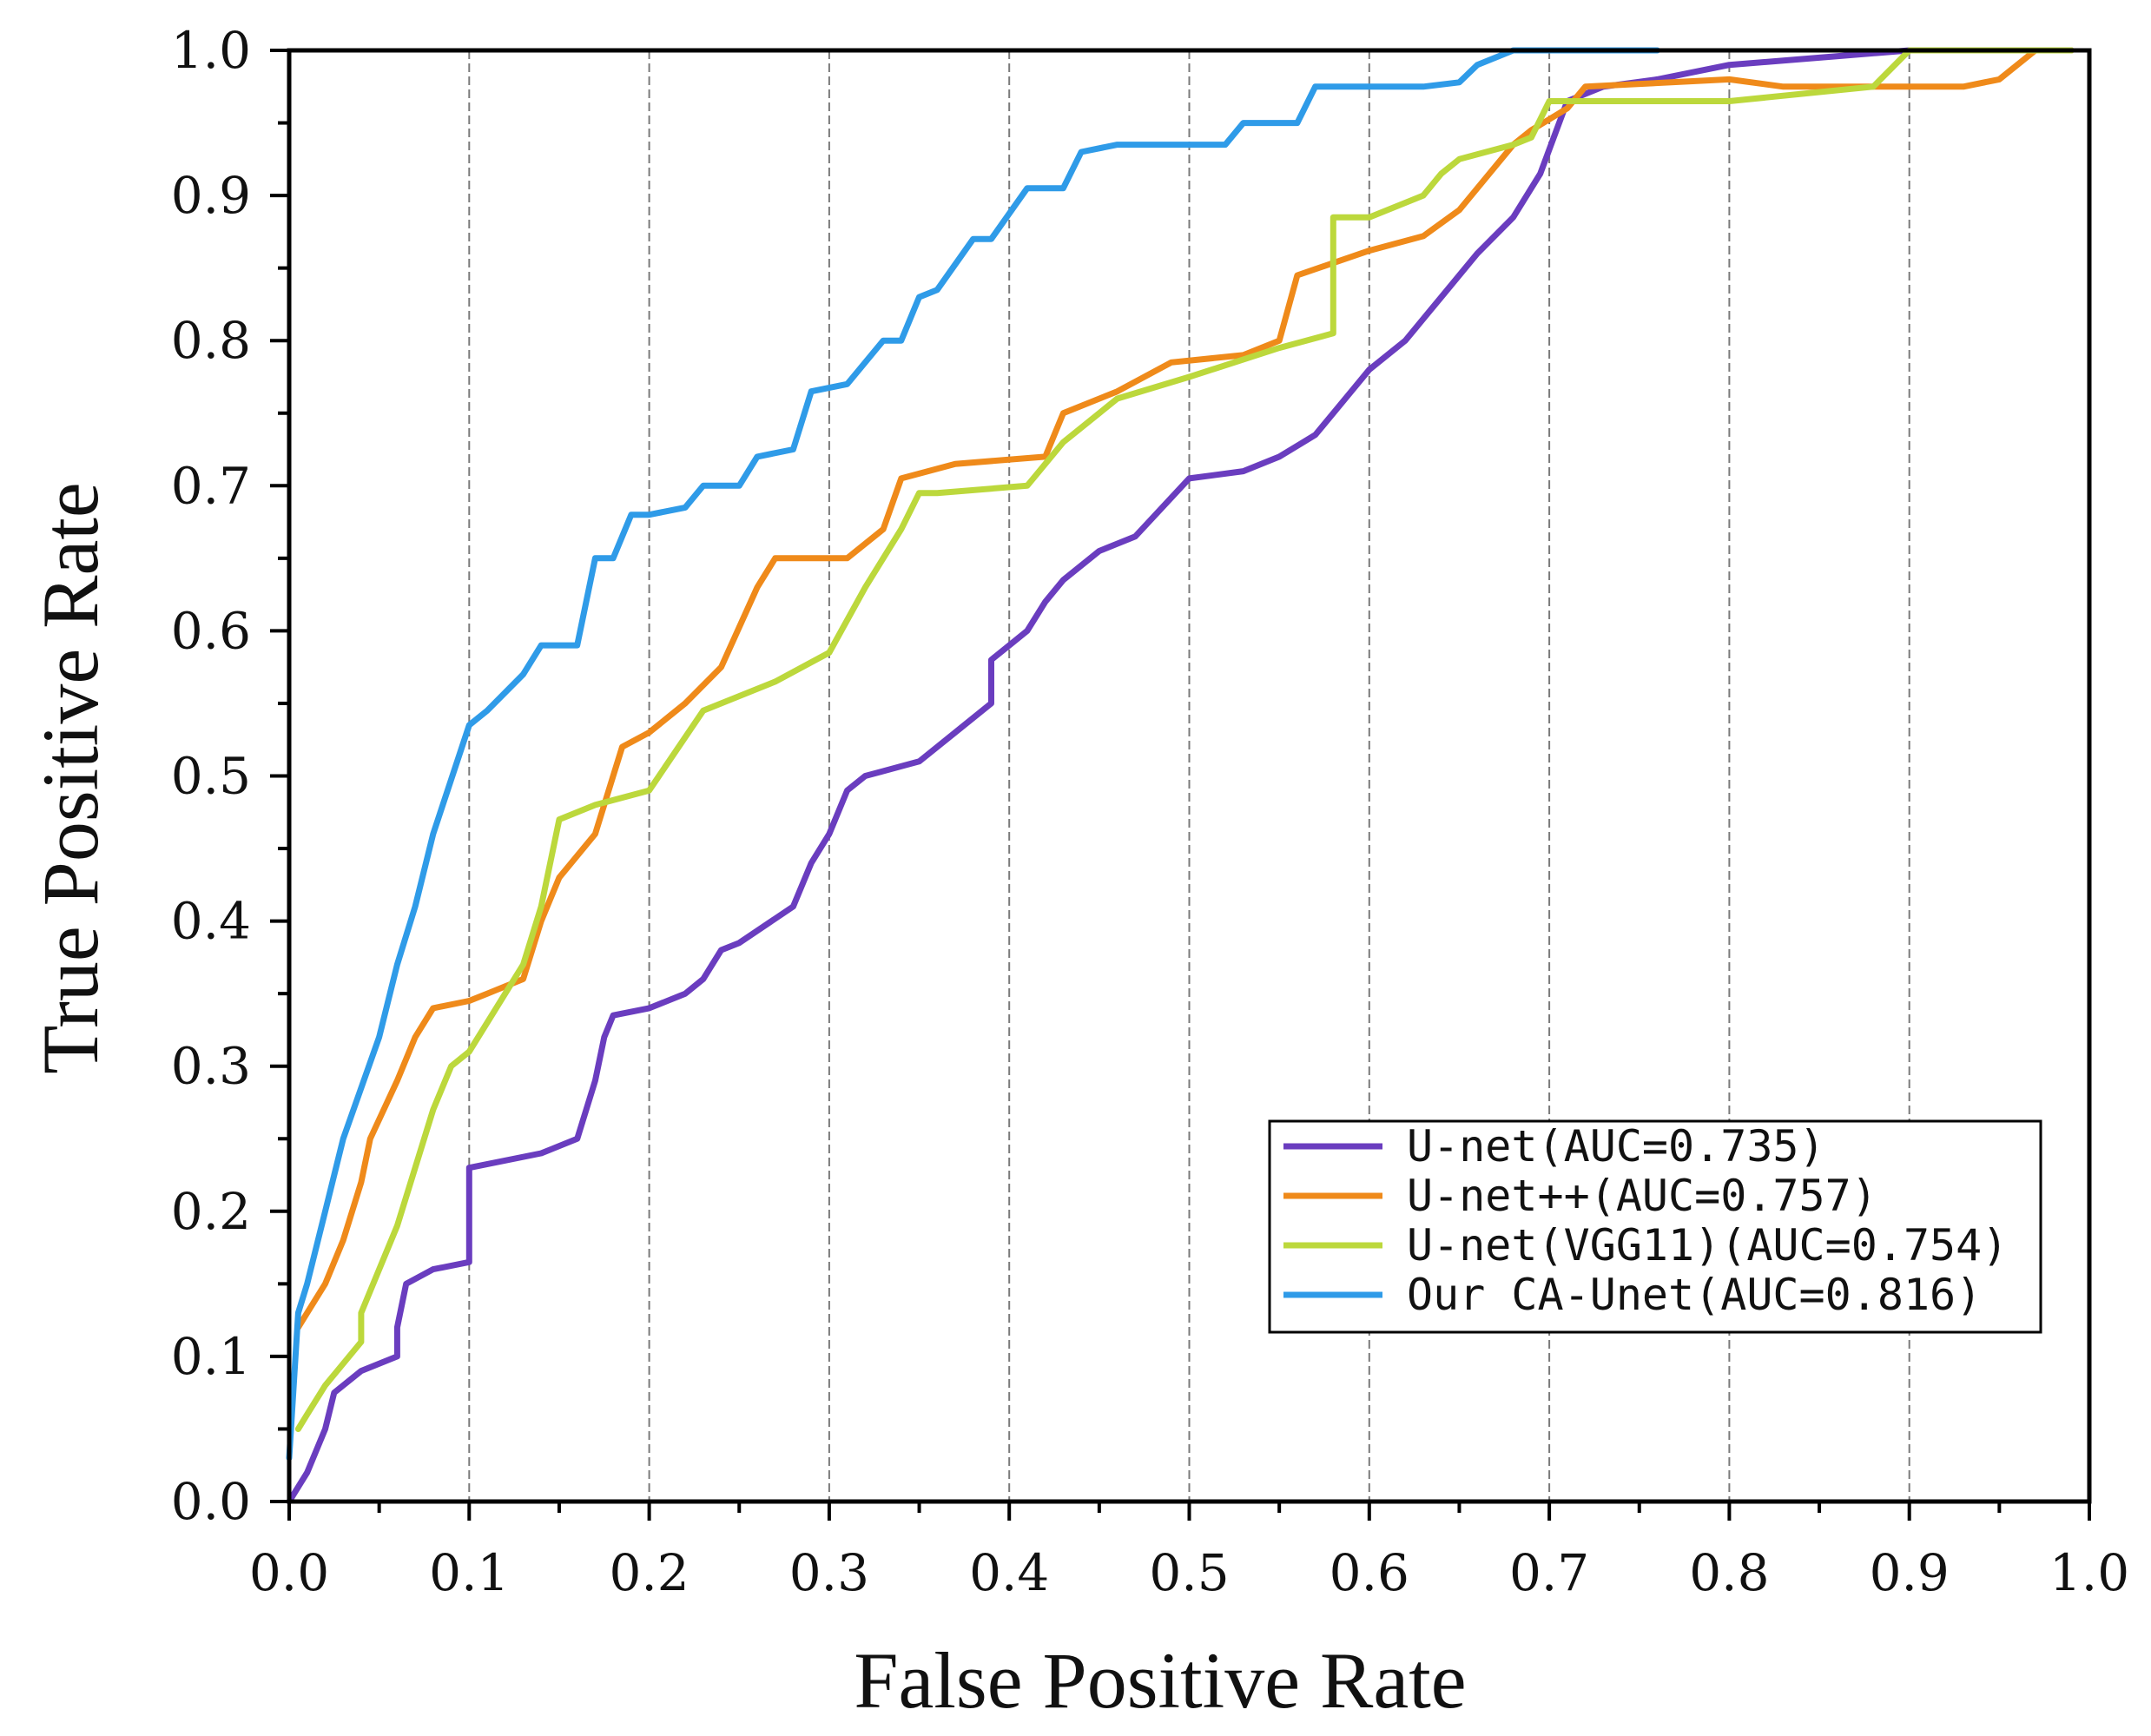  What do you see at coordinates (211, 1501) in the screenshot?
I see `y-tick-label: 0.0` at bounding box center [211, 1501].